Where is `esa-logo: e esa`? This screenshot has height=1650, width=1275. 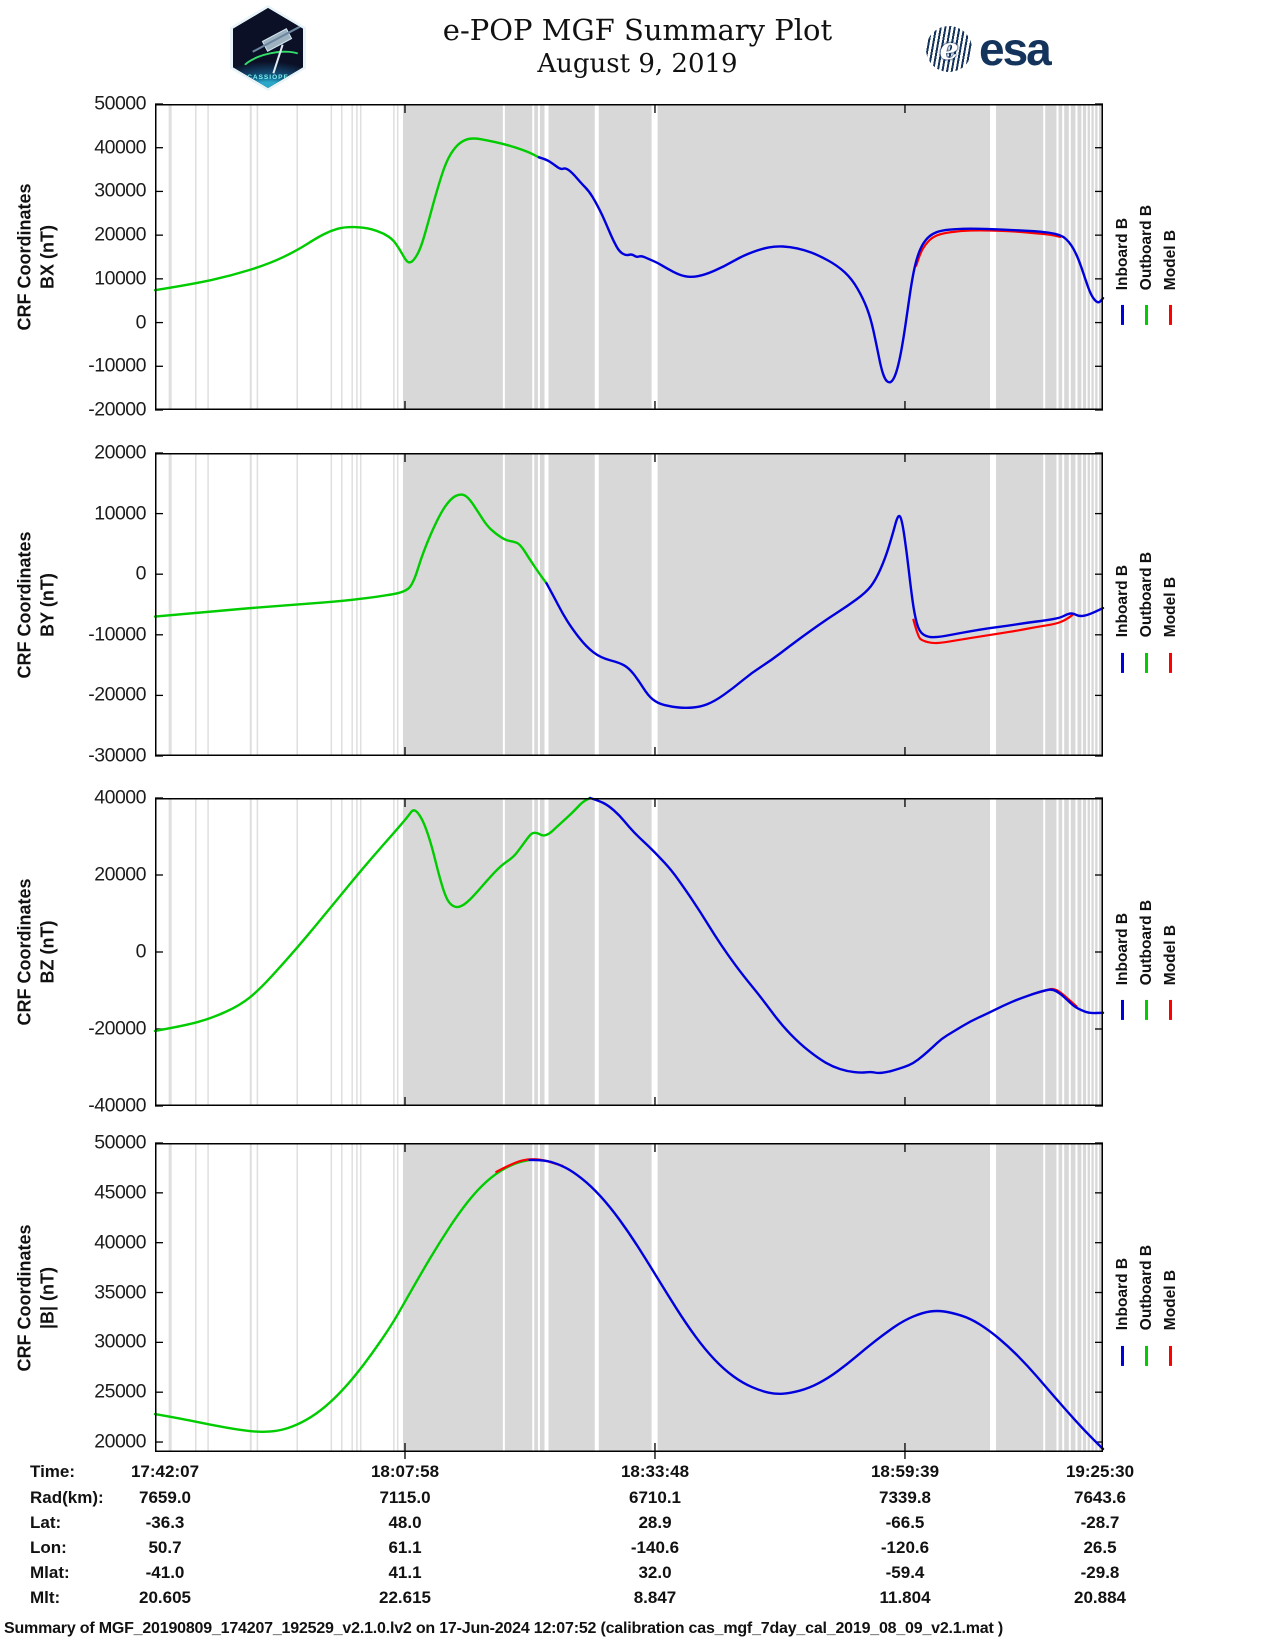
esa-logo: e esa is located at coordinates (989, 49).